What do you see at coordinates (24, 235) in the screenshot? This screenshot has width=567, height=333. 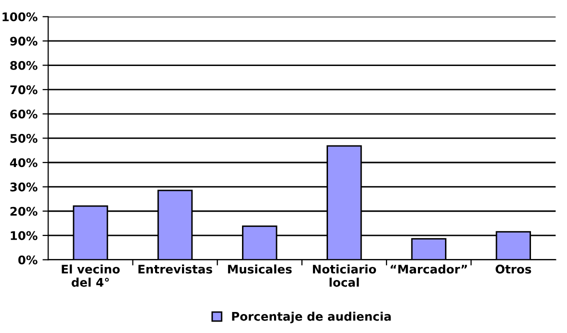 I see `y-tick-label: 10%` at bounding box center [24, 235].